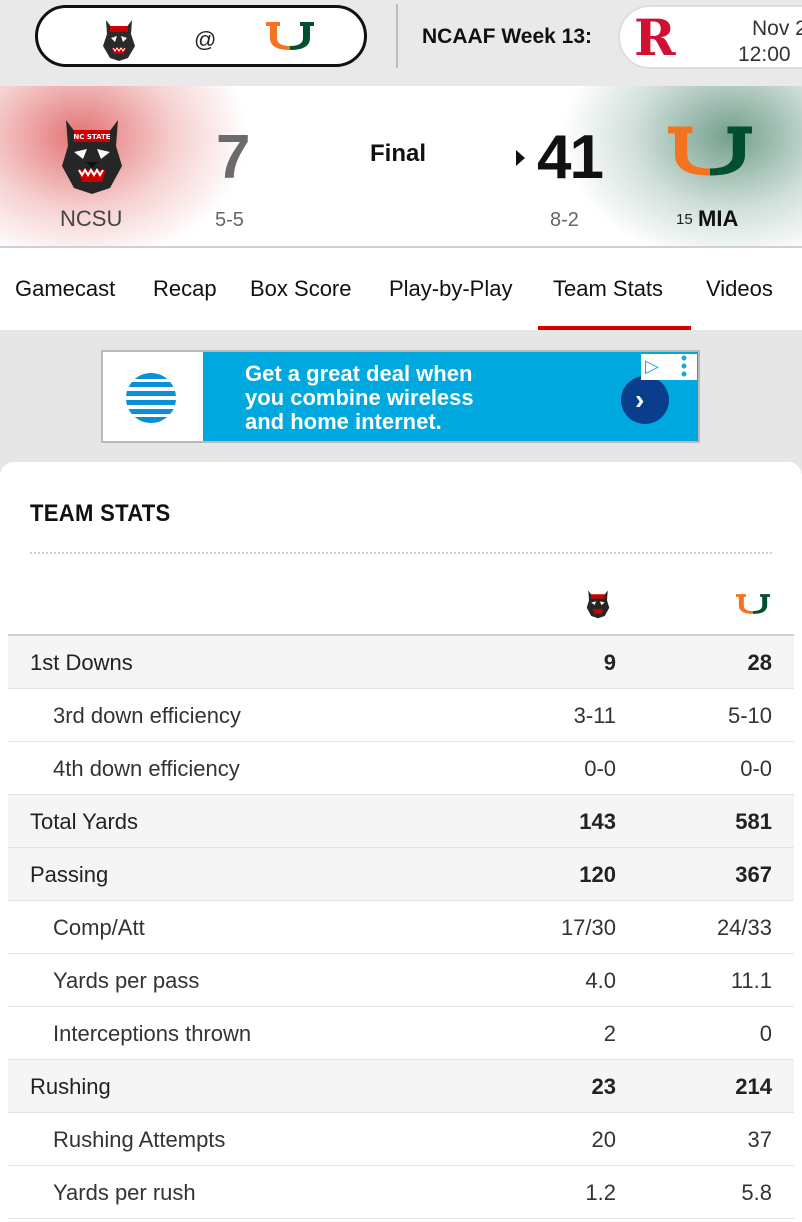  Describe the element at coordinates (401, 821) in the screenshot. I see `table-row: Total Yards 143 581` at that location.